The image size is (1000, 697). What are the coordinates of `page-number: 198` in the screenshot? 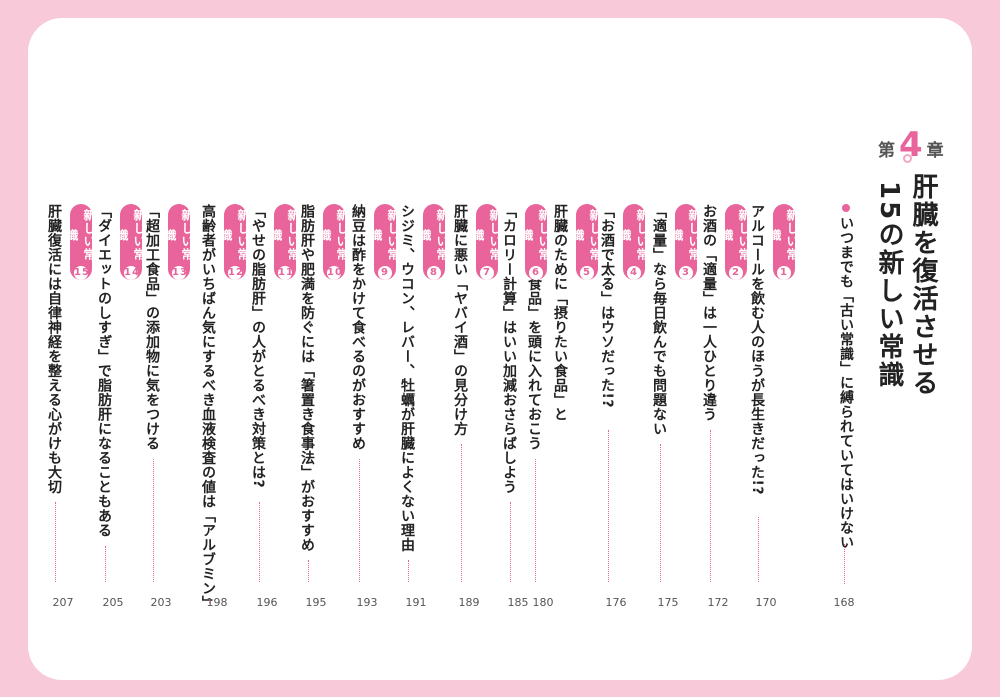 It's located at (217, 602).